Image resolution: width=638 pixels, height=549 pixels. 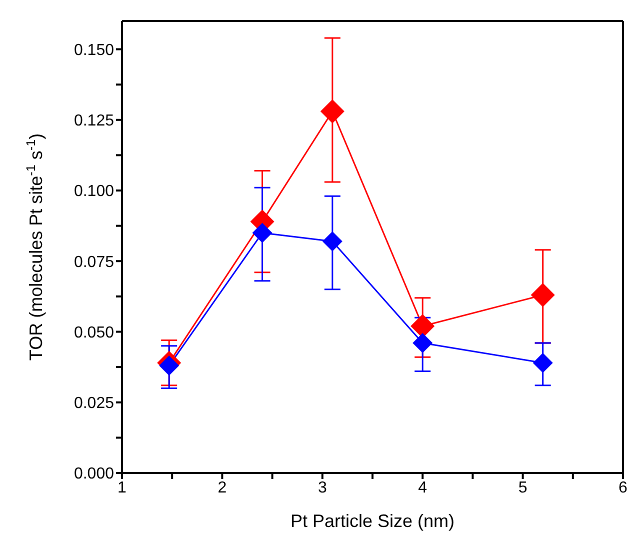 I want to click on y-tick-label: 0.125, so click(x=94, y=121).